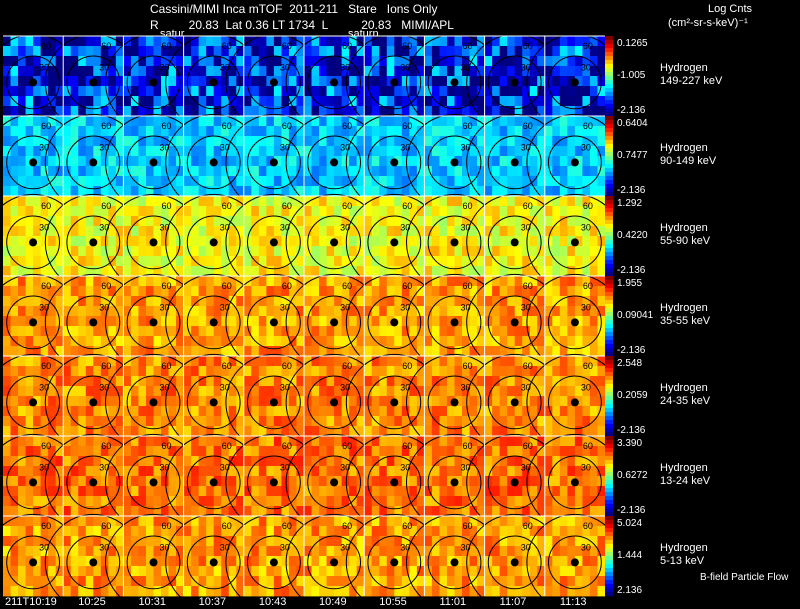 The image size is (800, 609). What do you see at coordinates (685, 481) in the screenshot?
I see `row-energy: 13-24 keV` at bounding box center [685, 481].